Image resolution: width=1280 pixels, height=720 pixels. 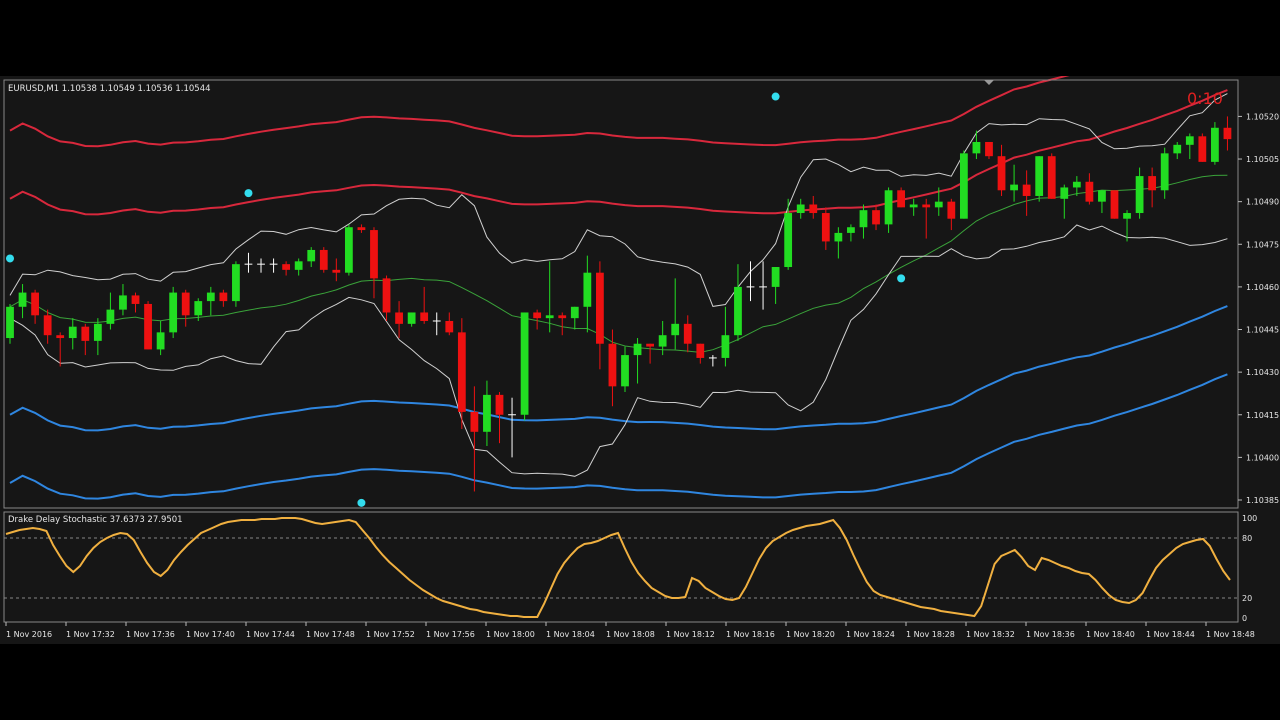 I want to click on price-axis-label: 1.10385, so click(x=1262, y=500).